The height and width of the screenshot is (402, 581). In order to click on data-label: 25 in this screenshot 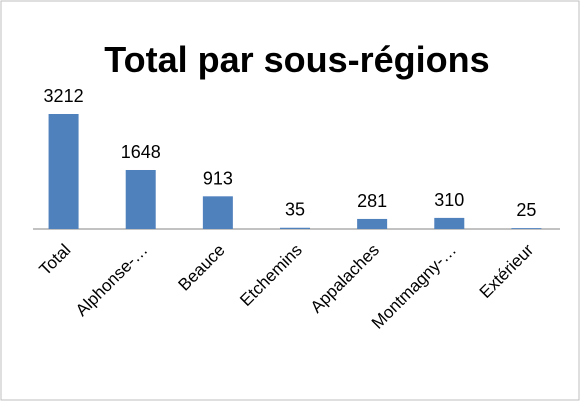, I will do `click(526, 210)`.